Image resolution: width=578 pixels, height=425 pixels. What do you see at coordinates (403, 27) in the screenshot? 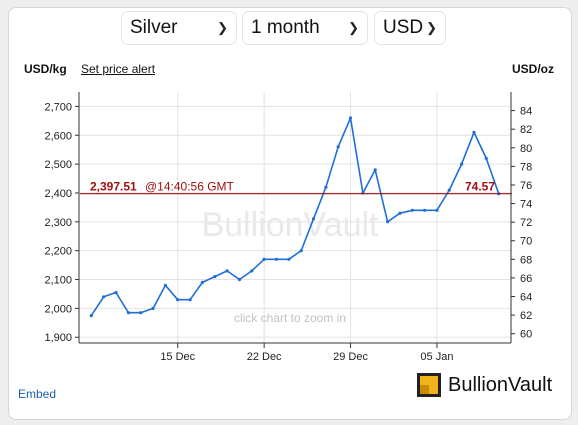
I see `currency-select-value: USD` at bounding box center [403, 27].